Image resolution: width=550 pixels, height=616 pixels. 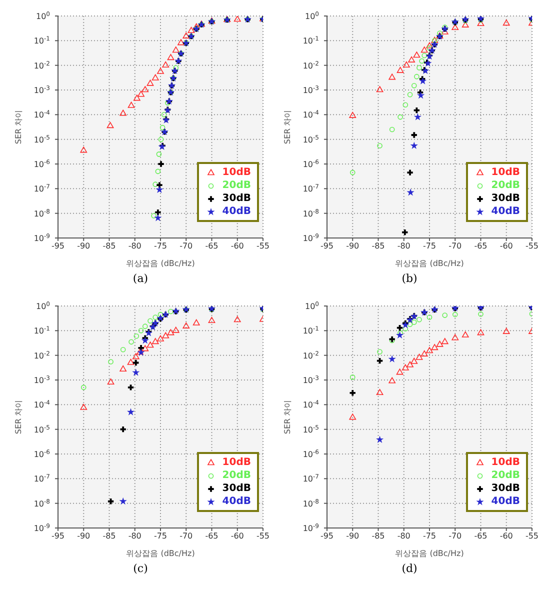 I want to click on text: (c), so click(x=140, y=569).